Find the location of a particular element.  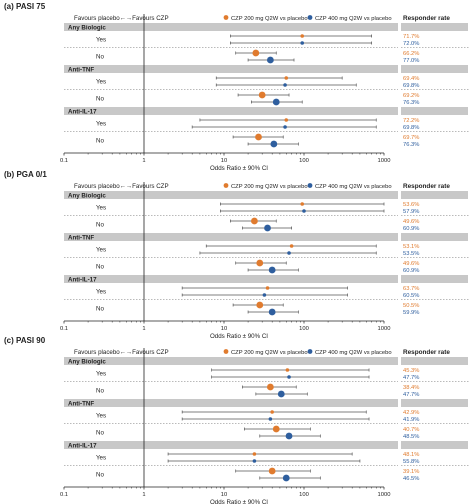

responder-rate-czp200: 53.1% is located at coordinates (411, 247).